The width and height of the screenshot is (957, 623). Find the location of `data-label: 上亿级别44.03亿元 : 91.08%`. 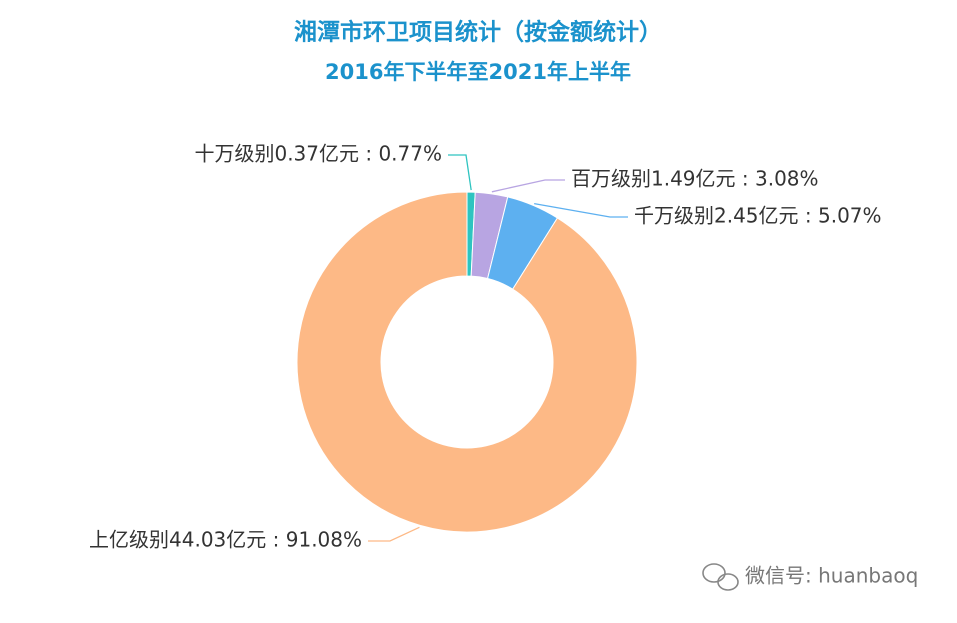

data-label: 上亿级别44.03亿元 : 91.08% is located at coordinates (225, 540).